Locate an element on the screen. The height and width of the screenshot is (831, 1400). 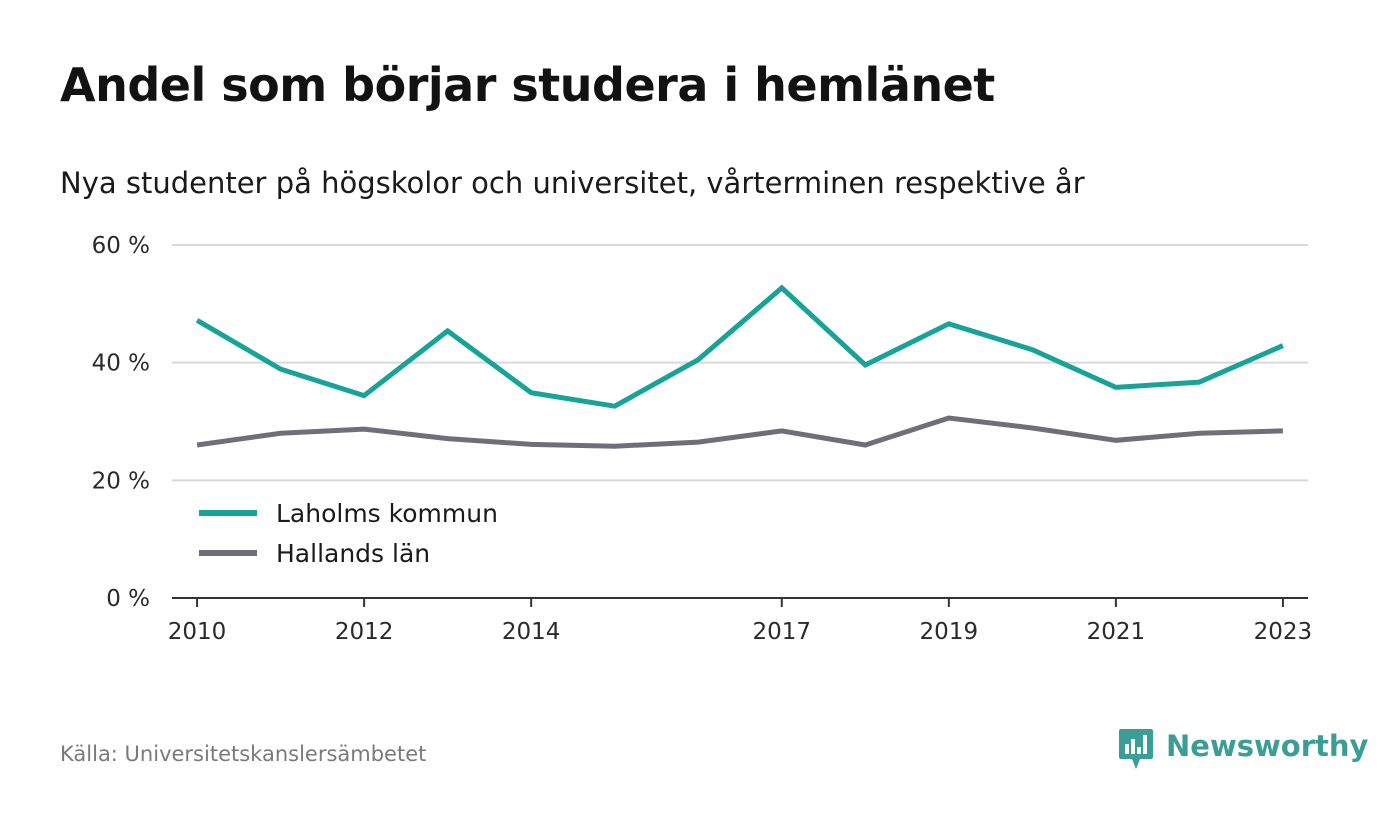
x-tick-label-2017: 2017 is located at coordinates (781, 632).